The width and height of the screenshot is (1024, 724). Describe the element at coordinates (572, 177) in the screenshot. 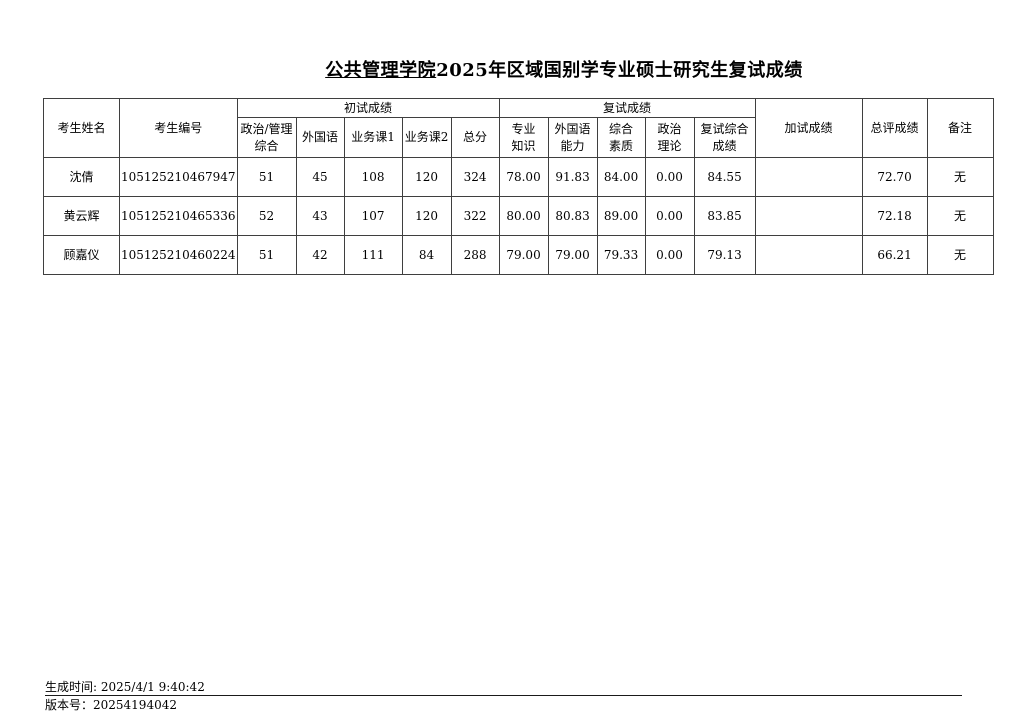

I see `cell-foreign-ability-score: 91.83` at that location.